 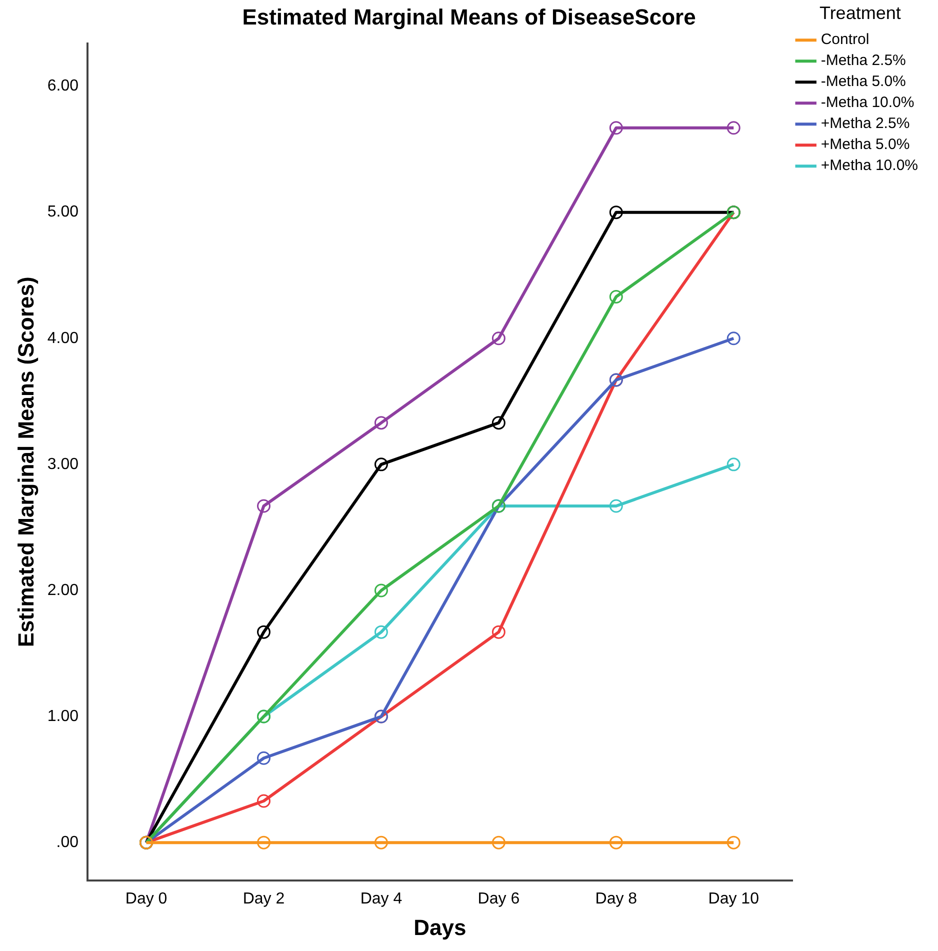 What do you see at coordinates (863, 81) in the screenshot?
I see `legend-label: -Metha 5.0%` at bounding box center [863, 81].